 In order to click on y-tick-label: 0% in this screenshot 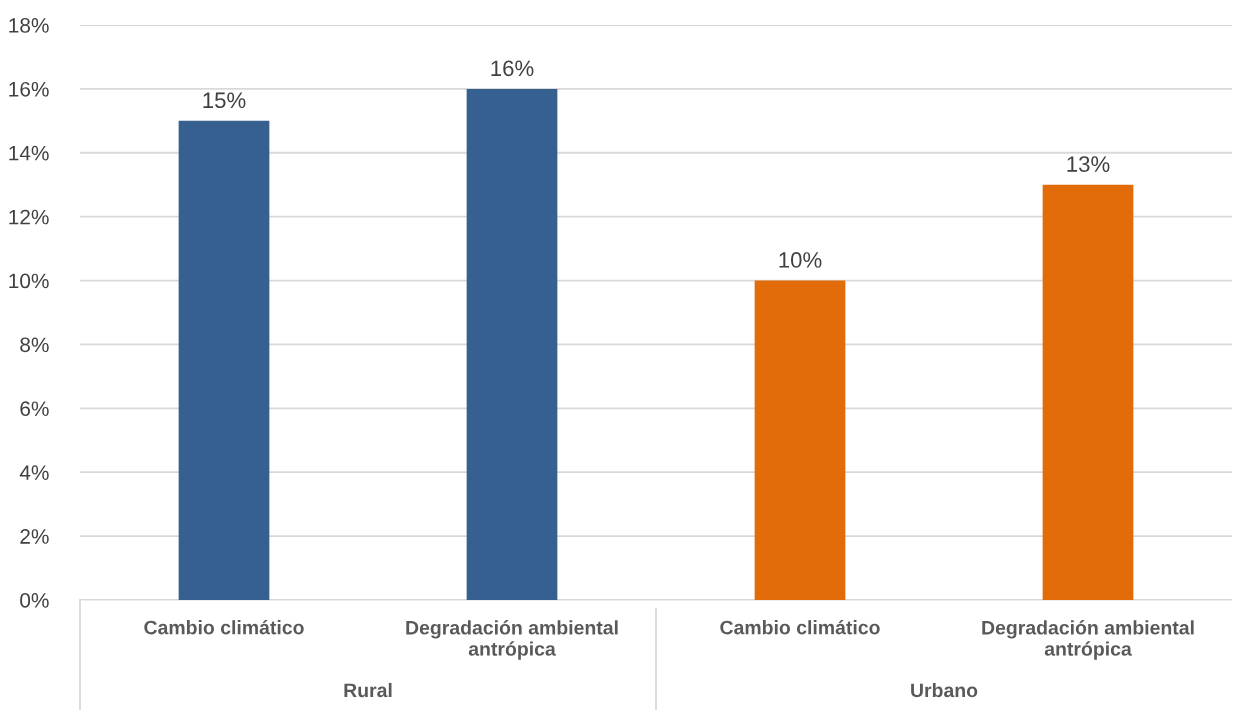, I will do `click(34, 600)`.